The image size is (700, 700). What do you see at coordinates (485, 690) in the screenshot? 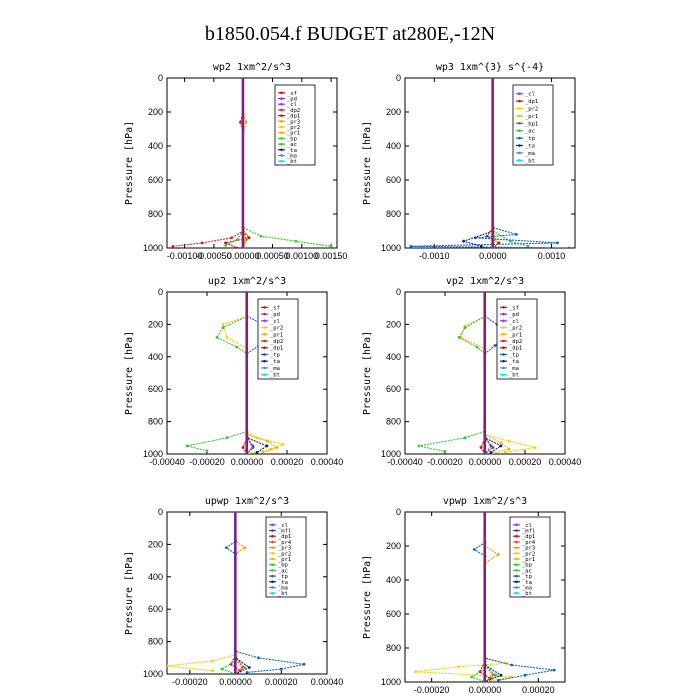
I see `x-tick-label: 0.00000` at bounding box center [485, 690].